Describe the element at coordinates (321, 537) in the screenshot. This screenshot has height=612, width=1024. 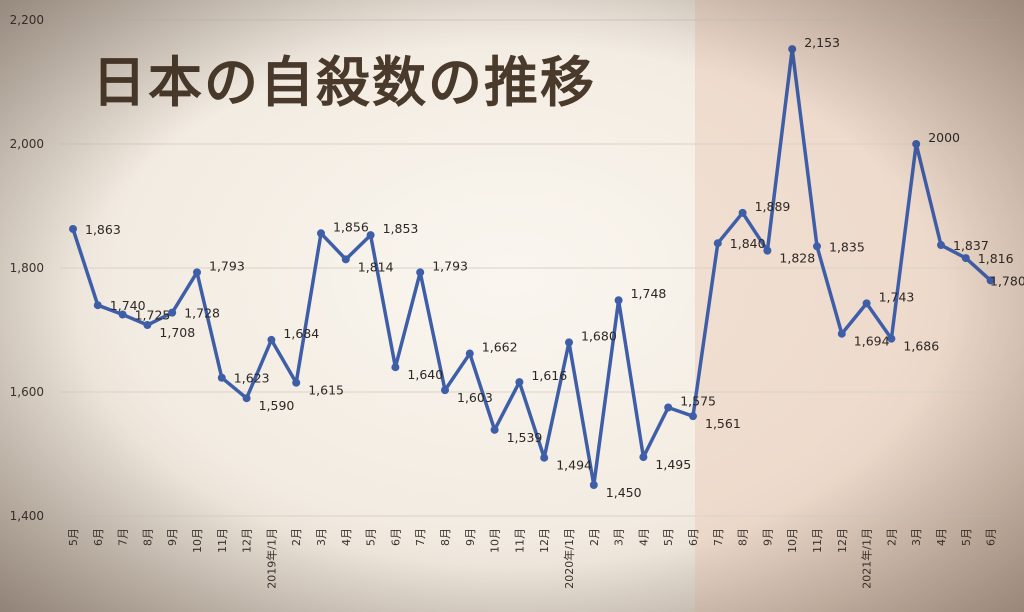
I see `x-tick-label: 3月` at that location.